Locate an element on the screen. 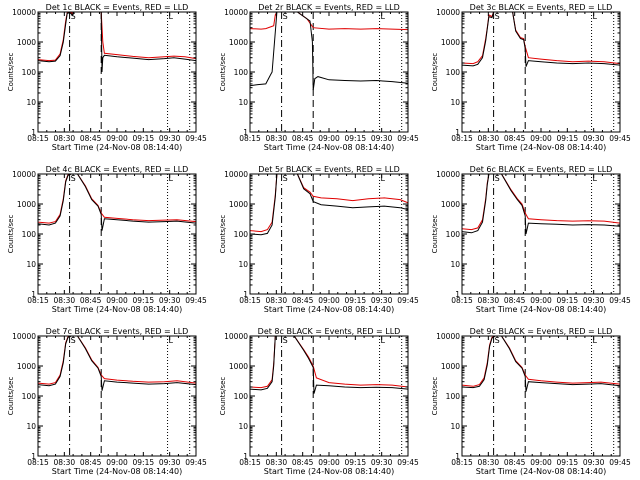  chart-title: Det 6c BLACK = Events, RED = LLD is located at coordinates (541, 169).